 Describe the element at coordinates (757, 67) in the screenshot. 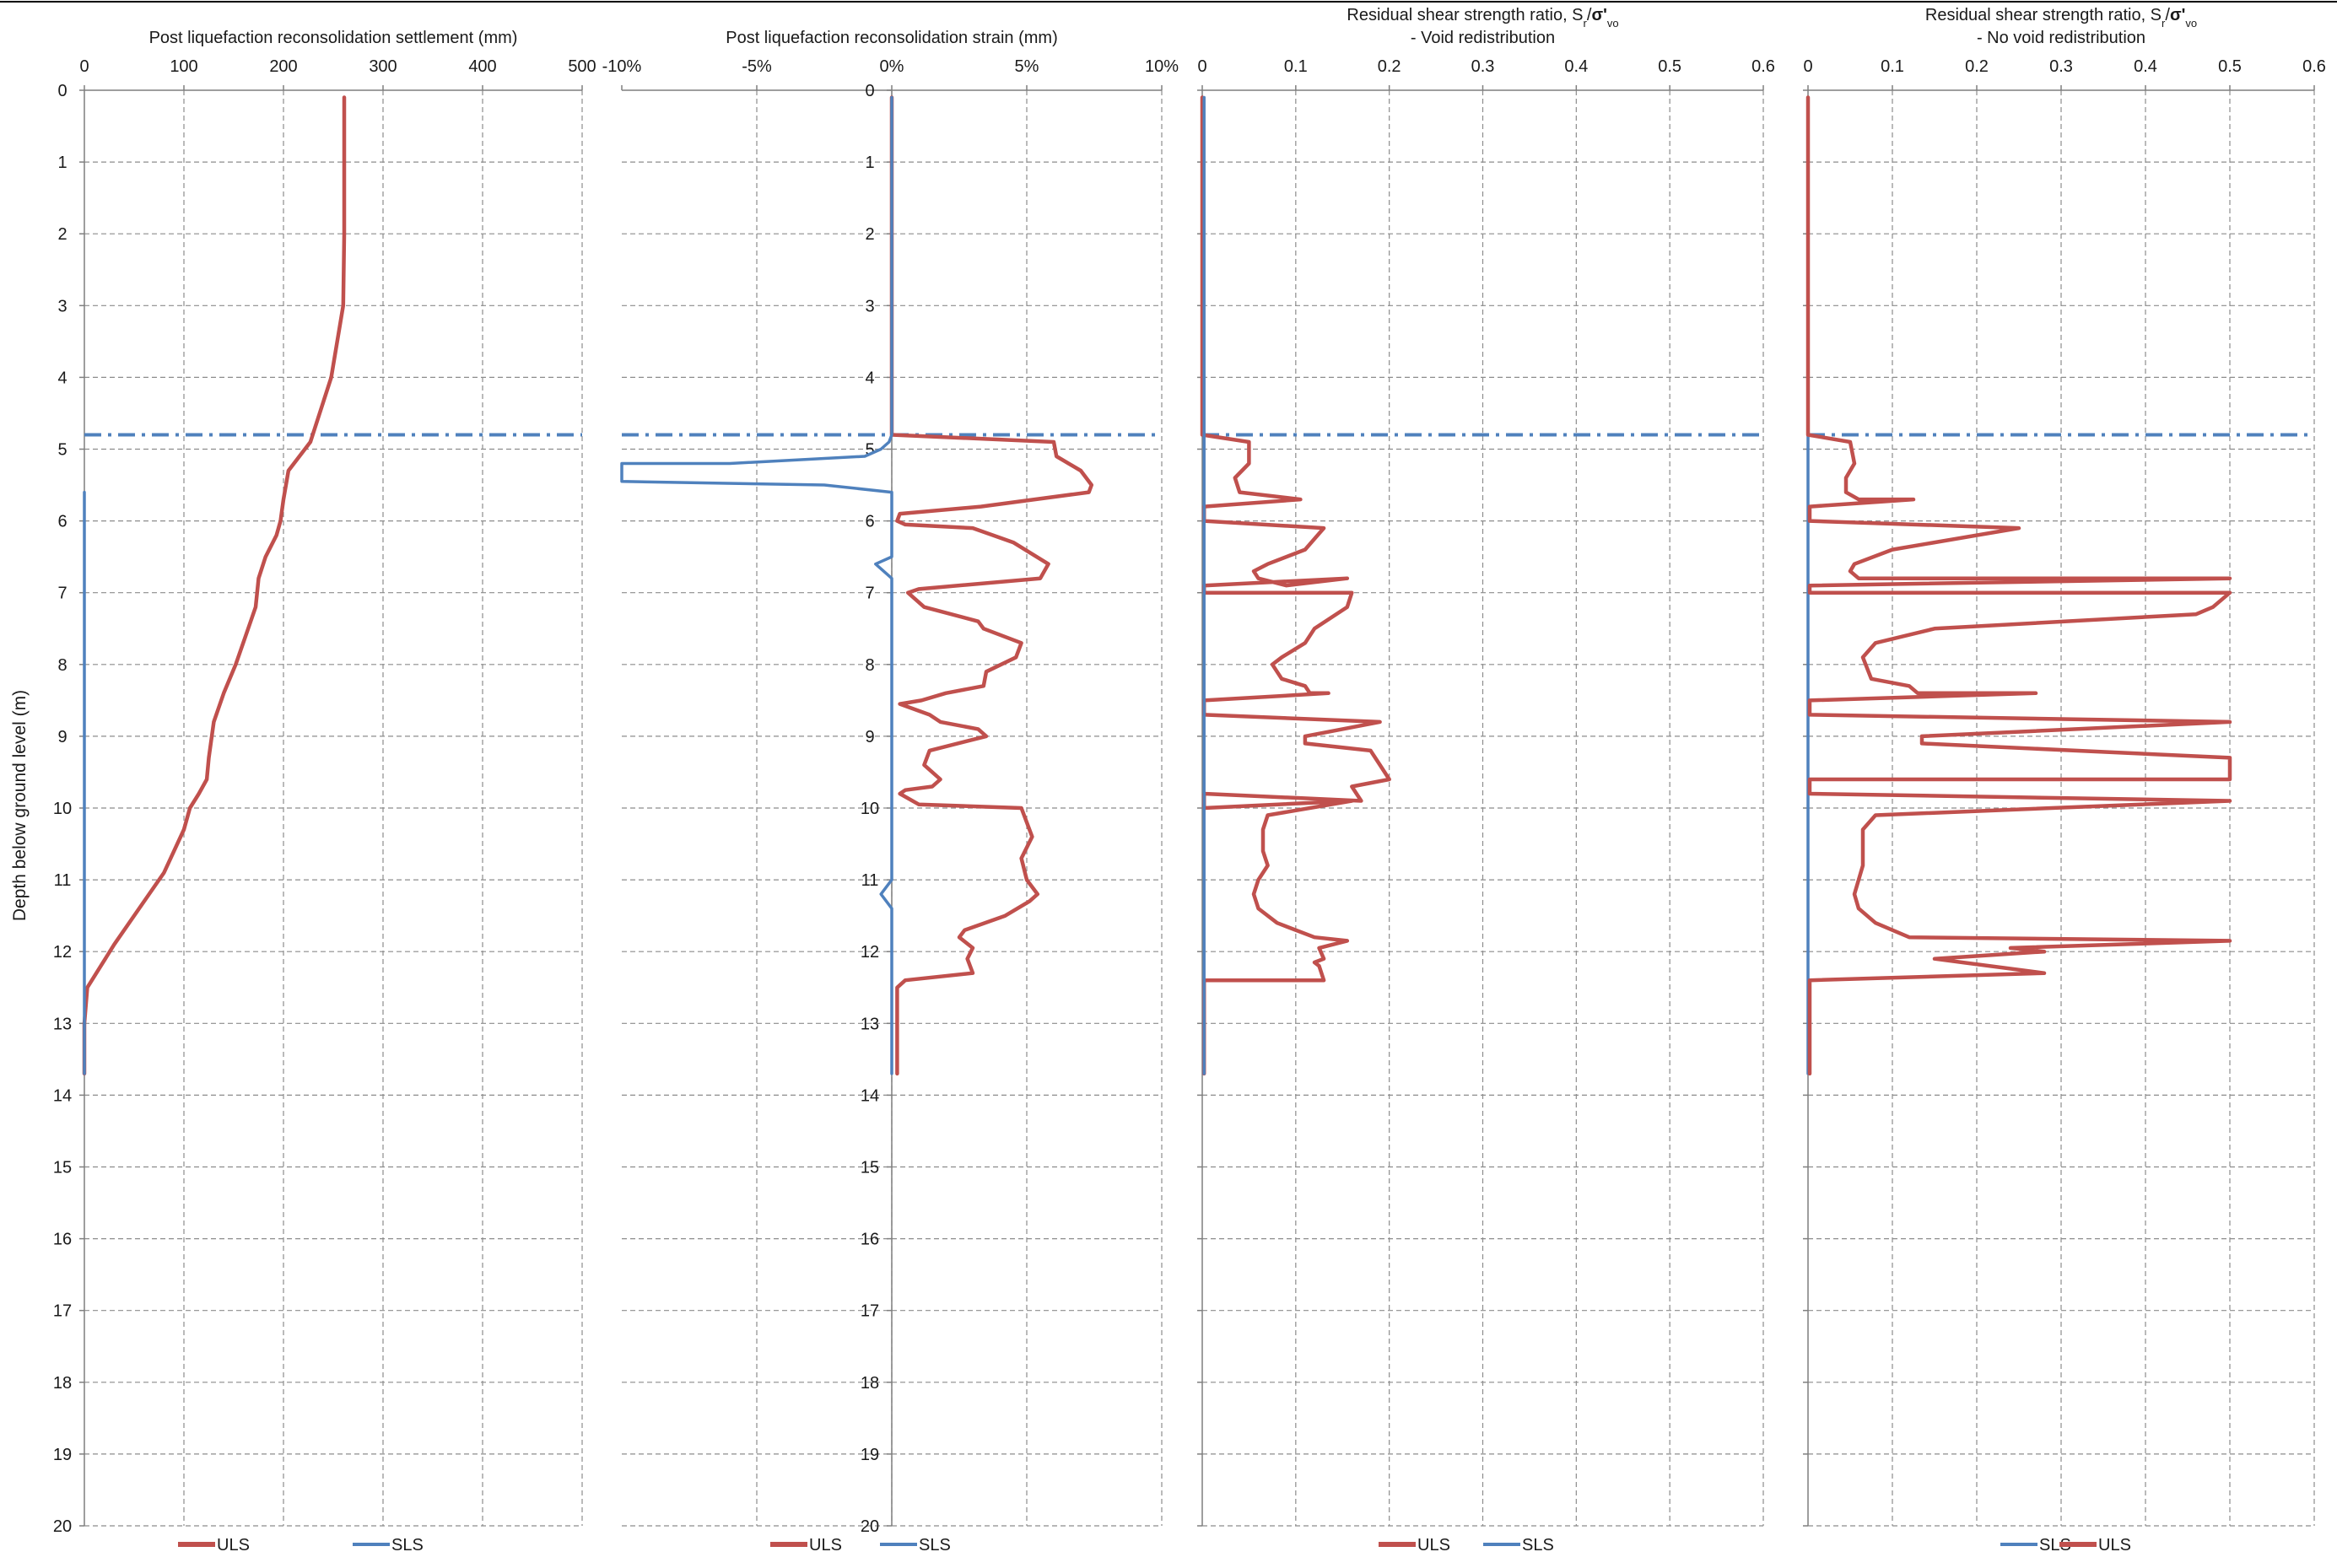

I see `x-tick-label: -5%` at that location.